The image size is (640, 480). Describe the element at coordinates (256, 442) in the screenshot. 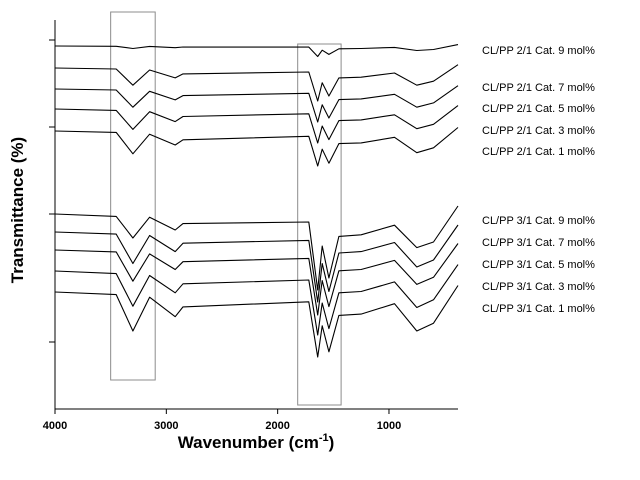

I see `x-axis-title: Wavenumber (cm-1)` at that location.